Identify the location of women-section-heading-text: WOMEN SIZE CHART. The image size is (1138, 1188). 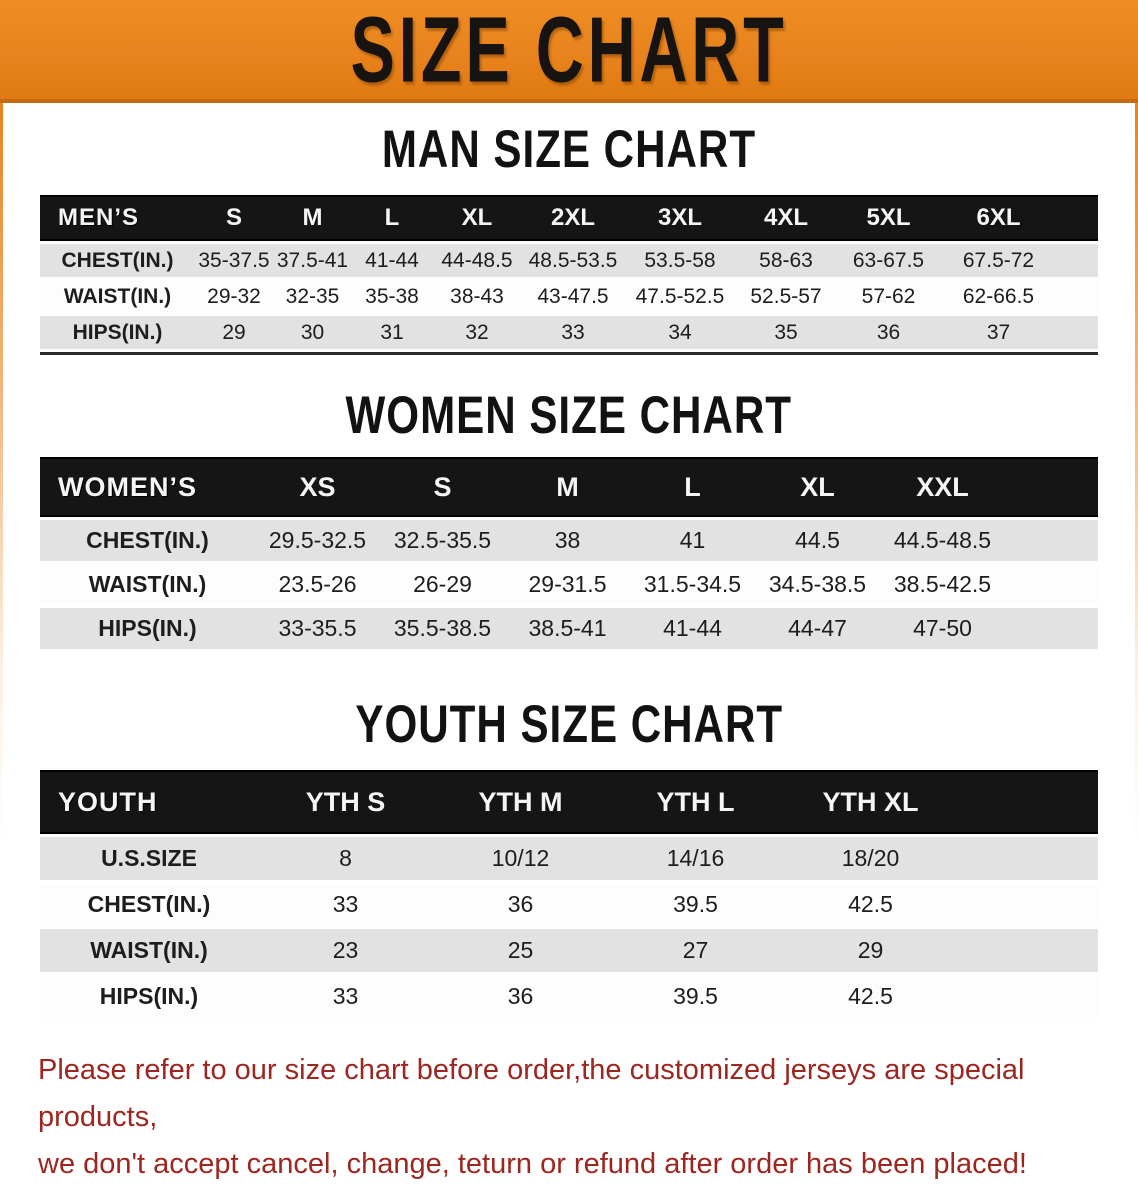
(569, 416).